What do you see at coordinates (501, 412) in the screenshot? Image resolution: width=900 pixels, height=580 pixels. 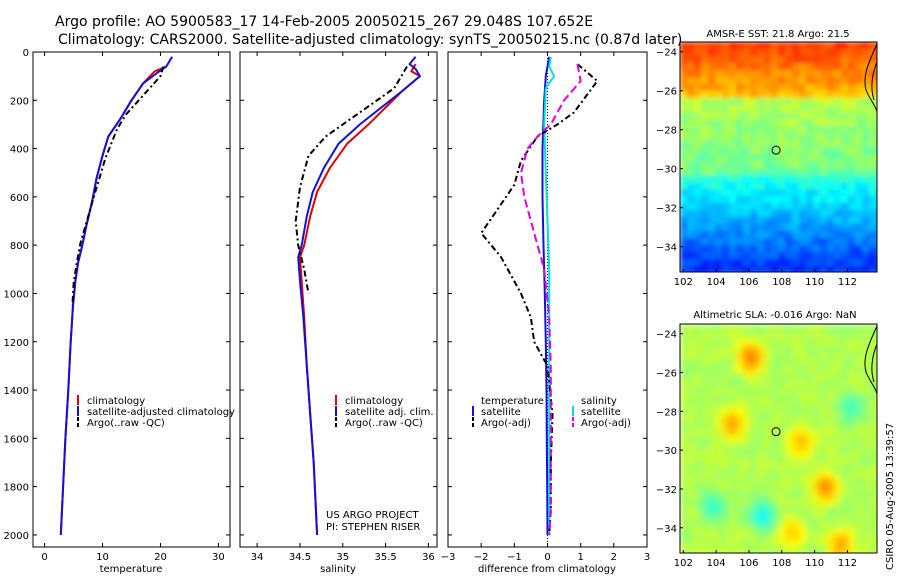 I see `legend-label-temperature-satellite: satellite` at bounding box center [501, 412].